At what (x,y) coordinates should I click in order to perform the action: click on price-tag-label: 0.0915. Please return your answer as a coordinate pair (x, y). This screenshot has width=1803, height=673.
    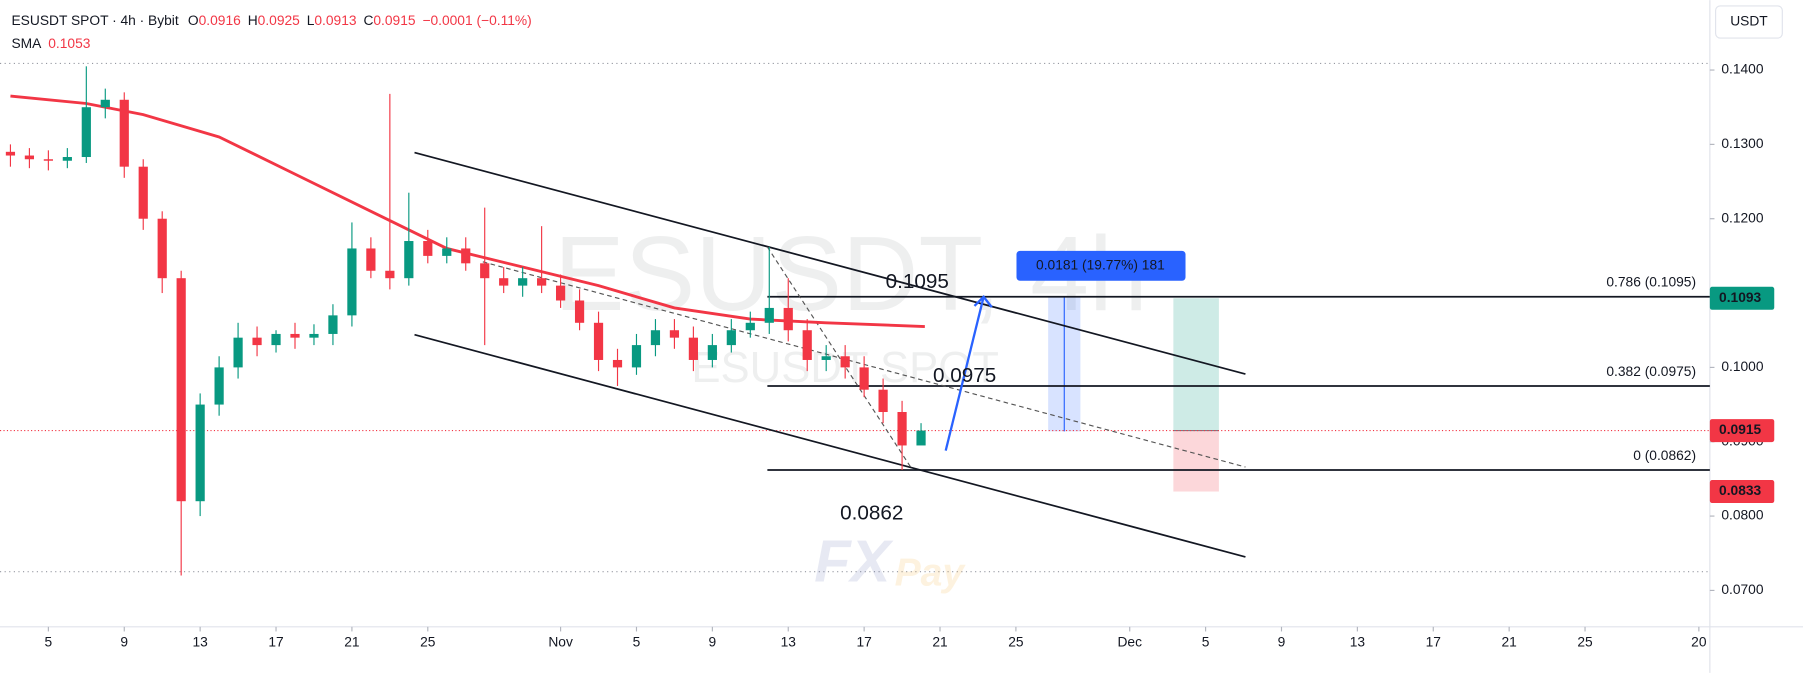
    Looking at the image, I should click on (1740, 429).